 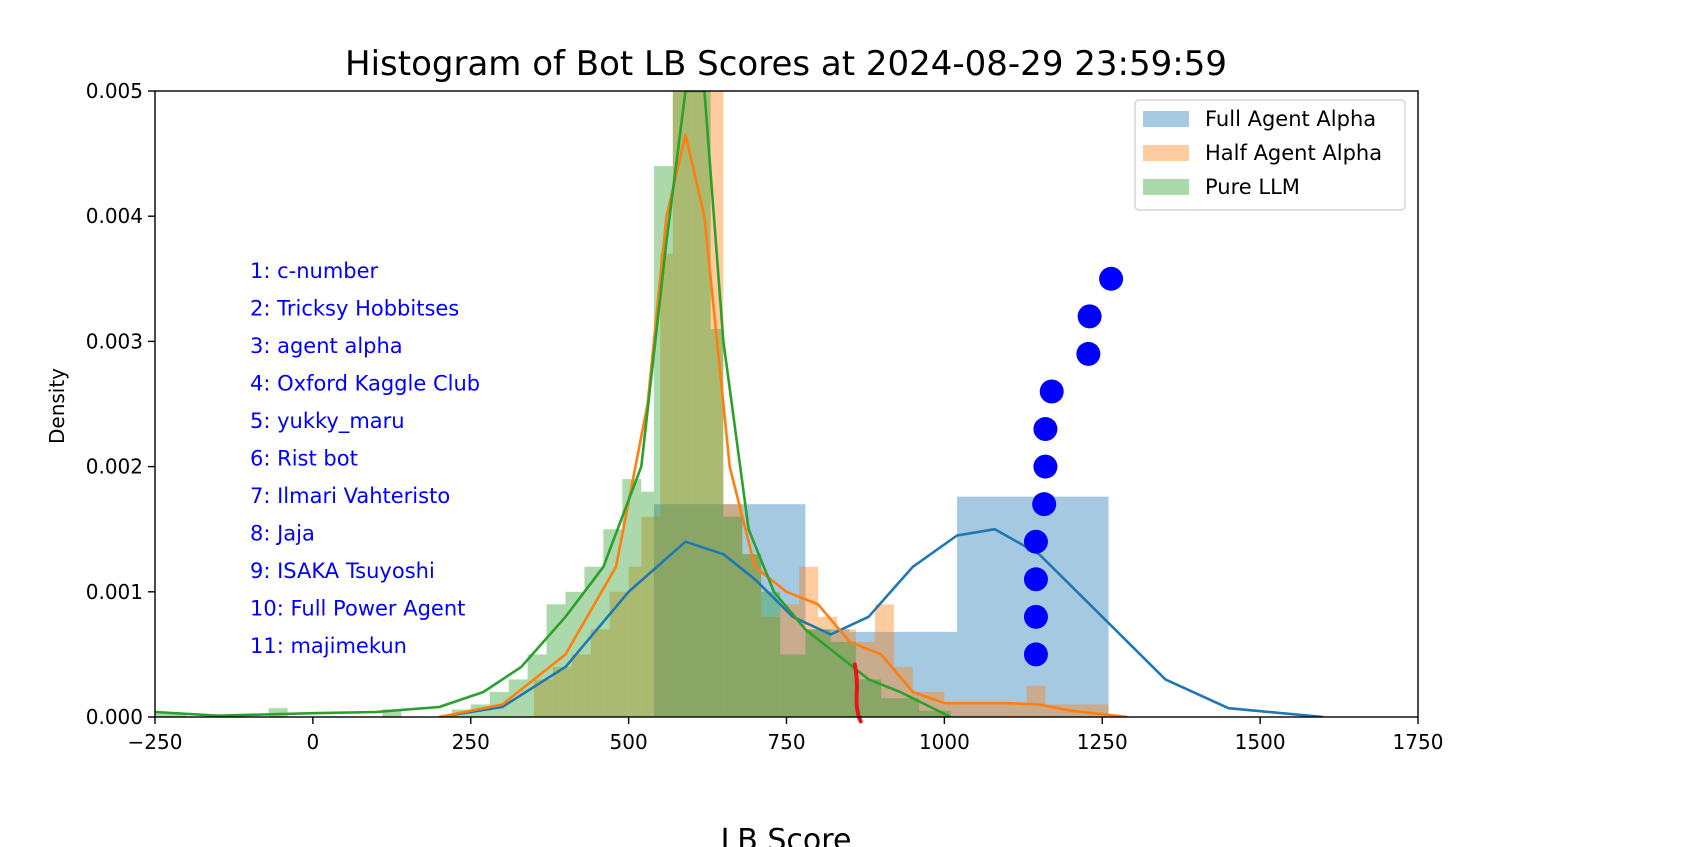 What do you see at coordinates (1418, 742) in the screenshot?
I see `x-tick-label-8: 1750` at bounding box center [1418, 742].